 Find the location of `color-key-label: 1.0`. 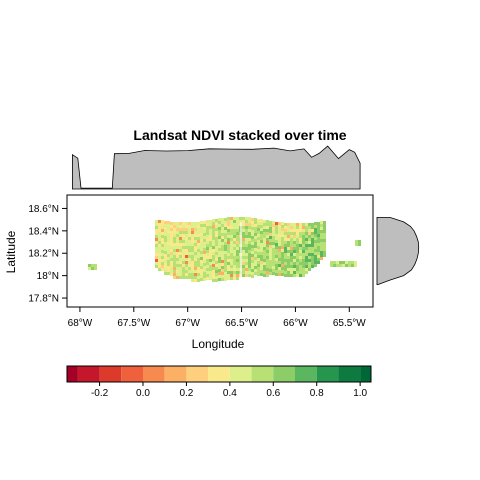

color-key-label: 1.0 is located at coordinates (360, 393).